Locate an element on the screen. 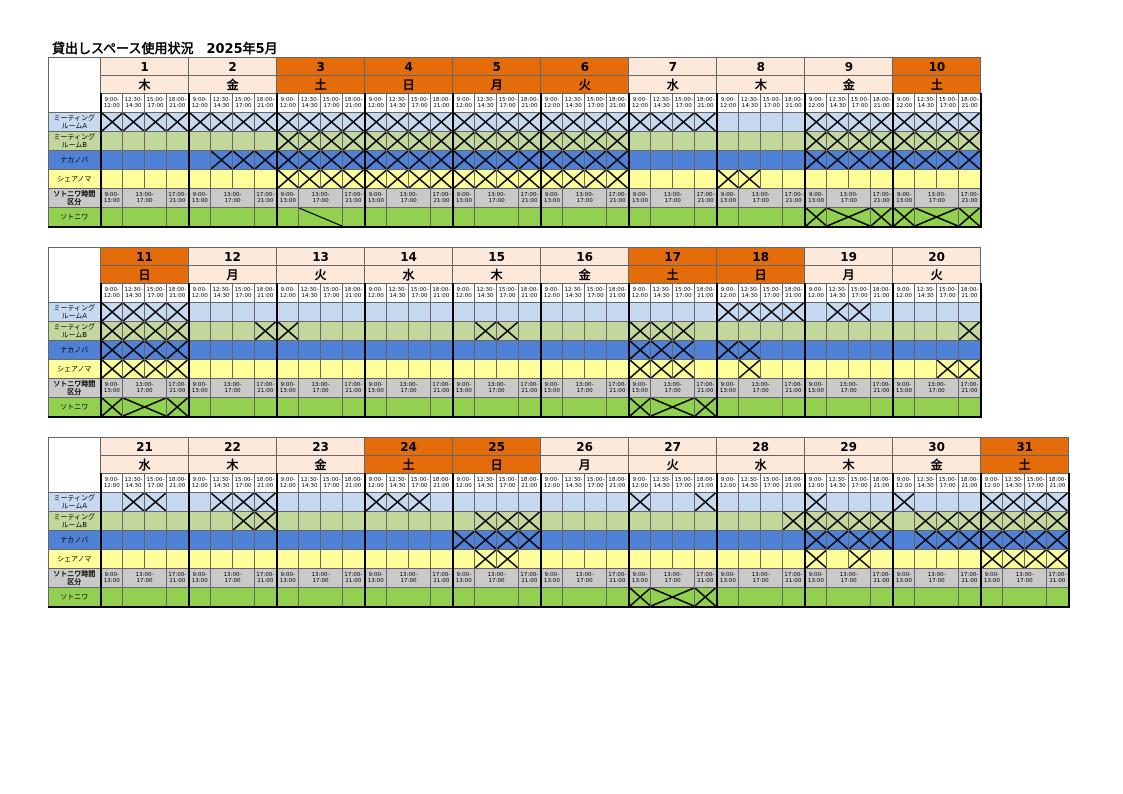  day-weekday: 日 is located at coordinates (761, 274).